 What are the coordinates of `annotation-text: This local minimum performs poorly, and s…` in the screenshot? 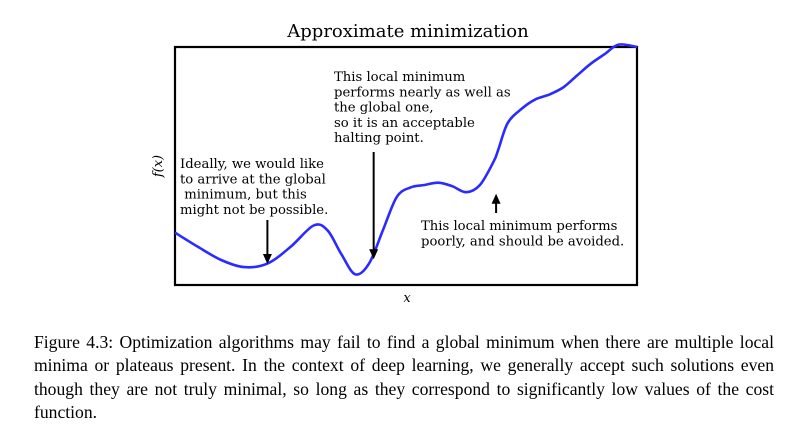 It's located at (522, 234).